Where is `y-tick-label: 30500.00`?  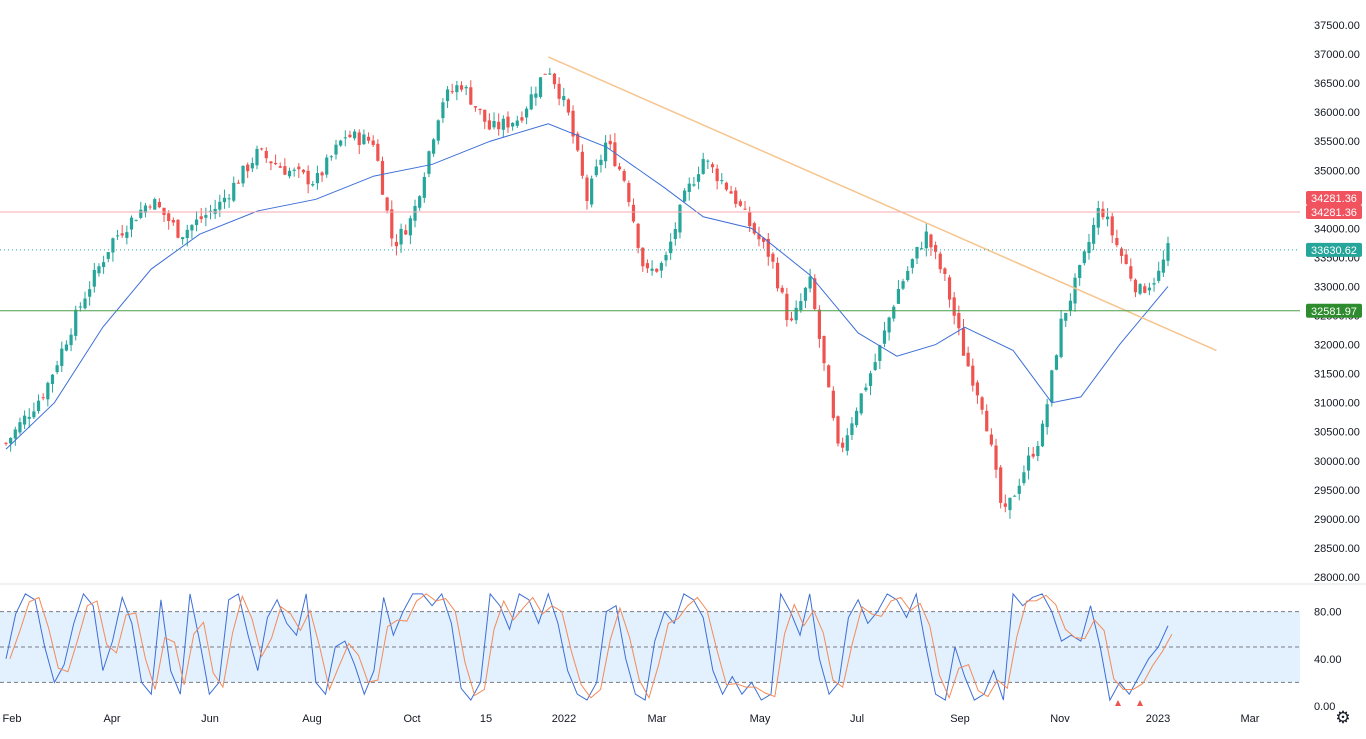
y-tick-label: 30500.00 is located at coordinates (1337, 433).